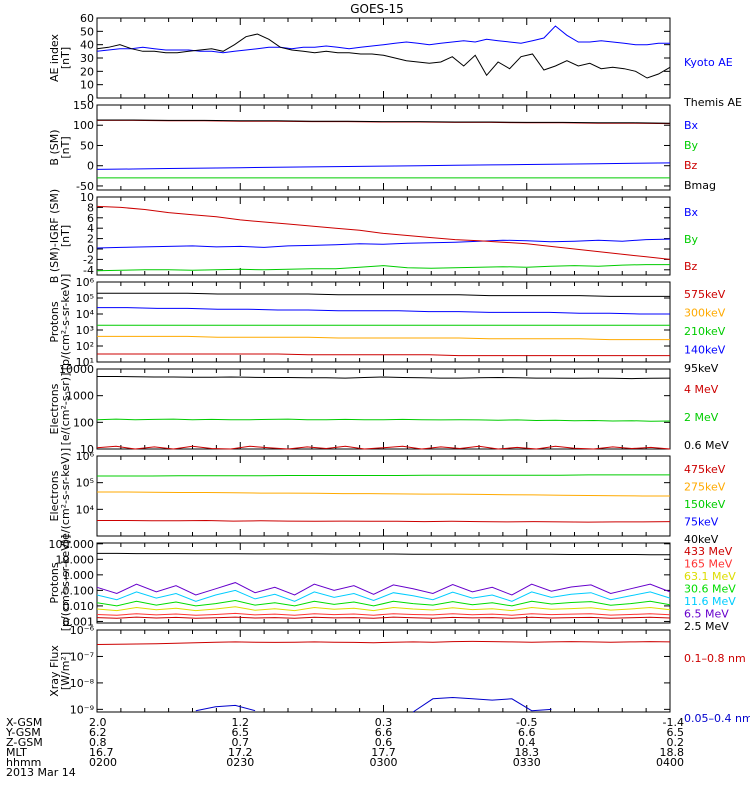 This screenshot has width=750, height=804. Describe the element at coordinates (90, 98) in the screenshot. I see `ae-ytick-label: 0` at that location.